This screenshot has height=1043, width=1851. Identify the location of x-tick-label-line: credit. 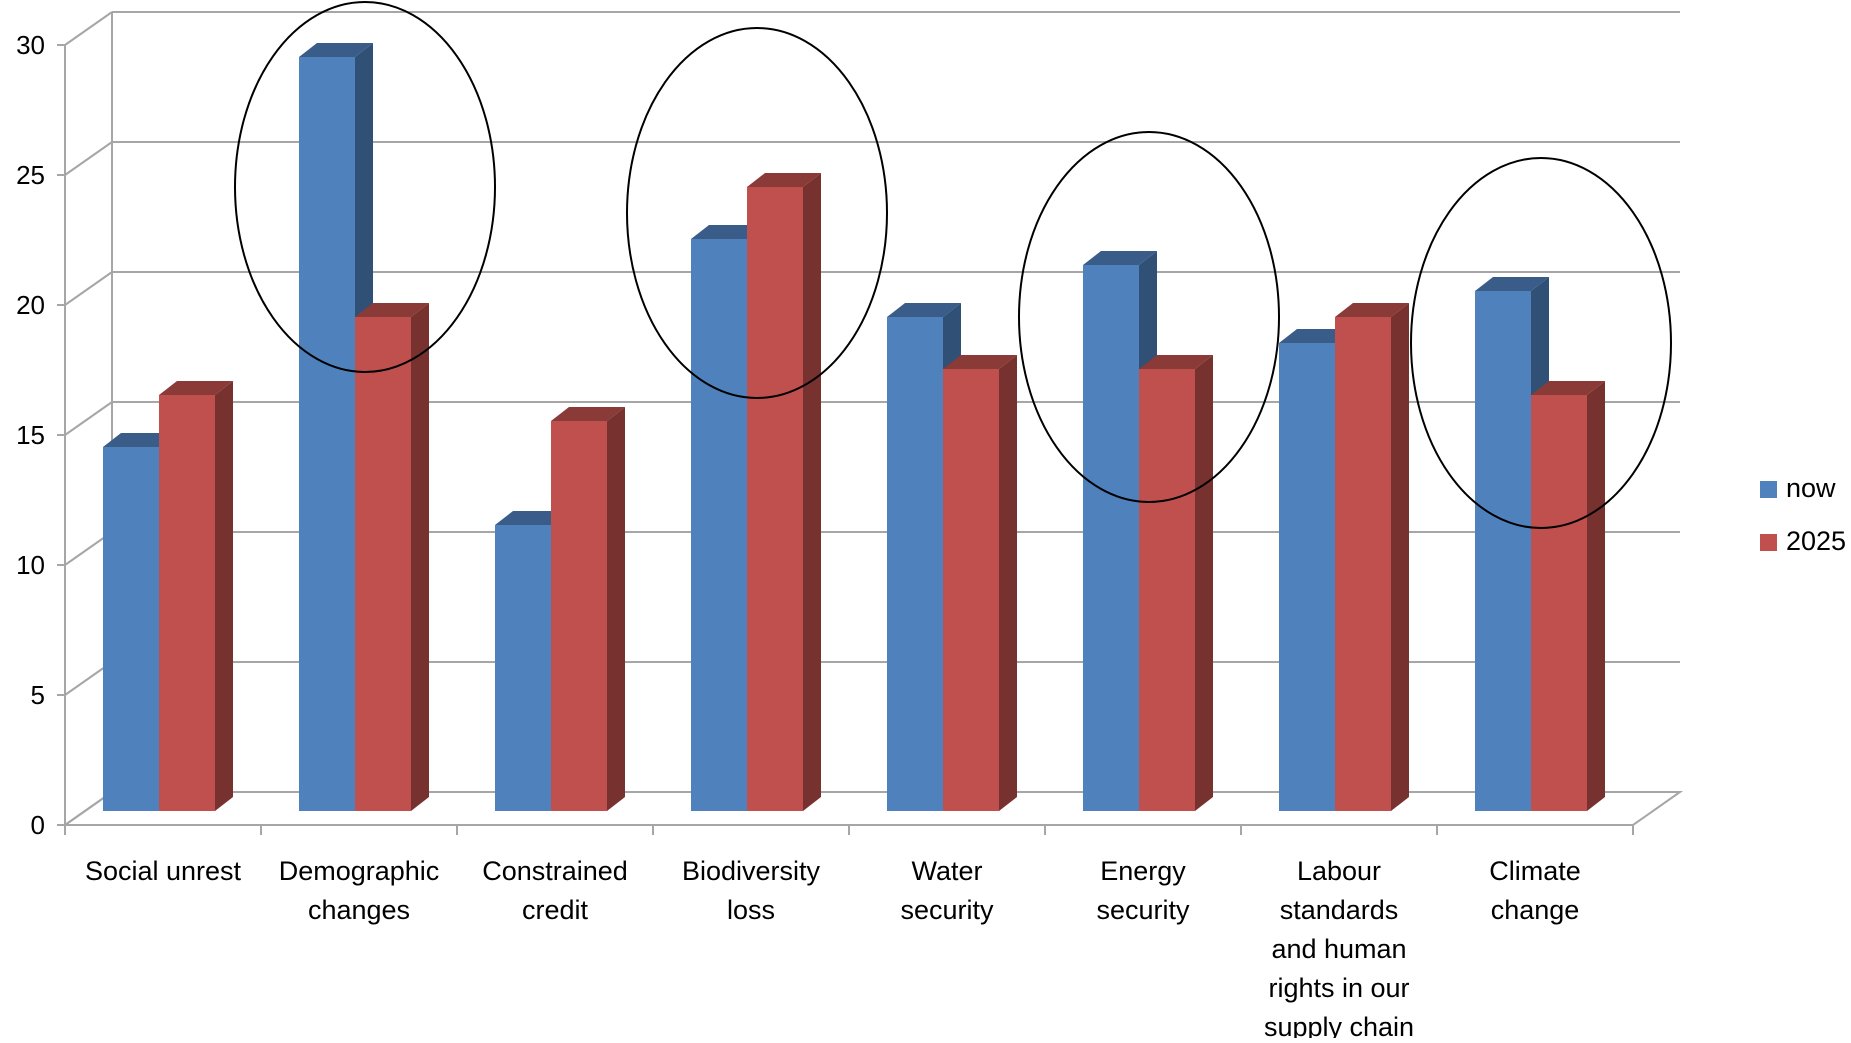
(555, 910).